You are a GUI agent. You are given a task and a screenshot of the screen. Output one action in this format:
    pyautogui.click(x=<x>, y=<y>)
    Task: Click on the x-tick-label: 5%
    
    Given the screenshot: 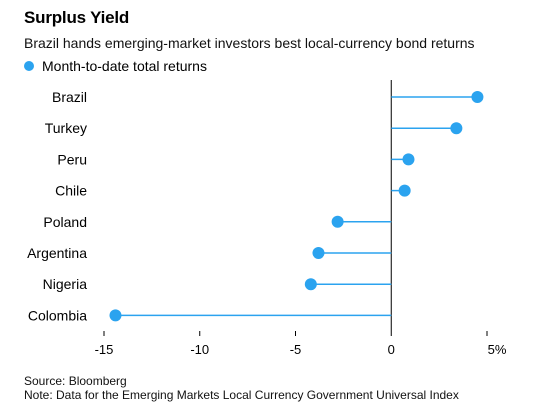 What is the action you would take?
    pyautogui.click(x=497, y=349)
    